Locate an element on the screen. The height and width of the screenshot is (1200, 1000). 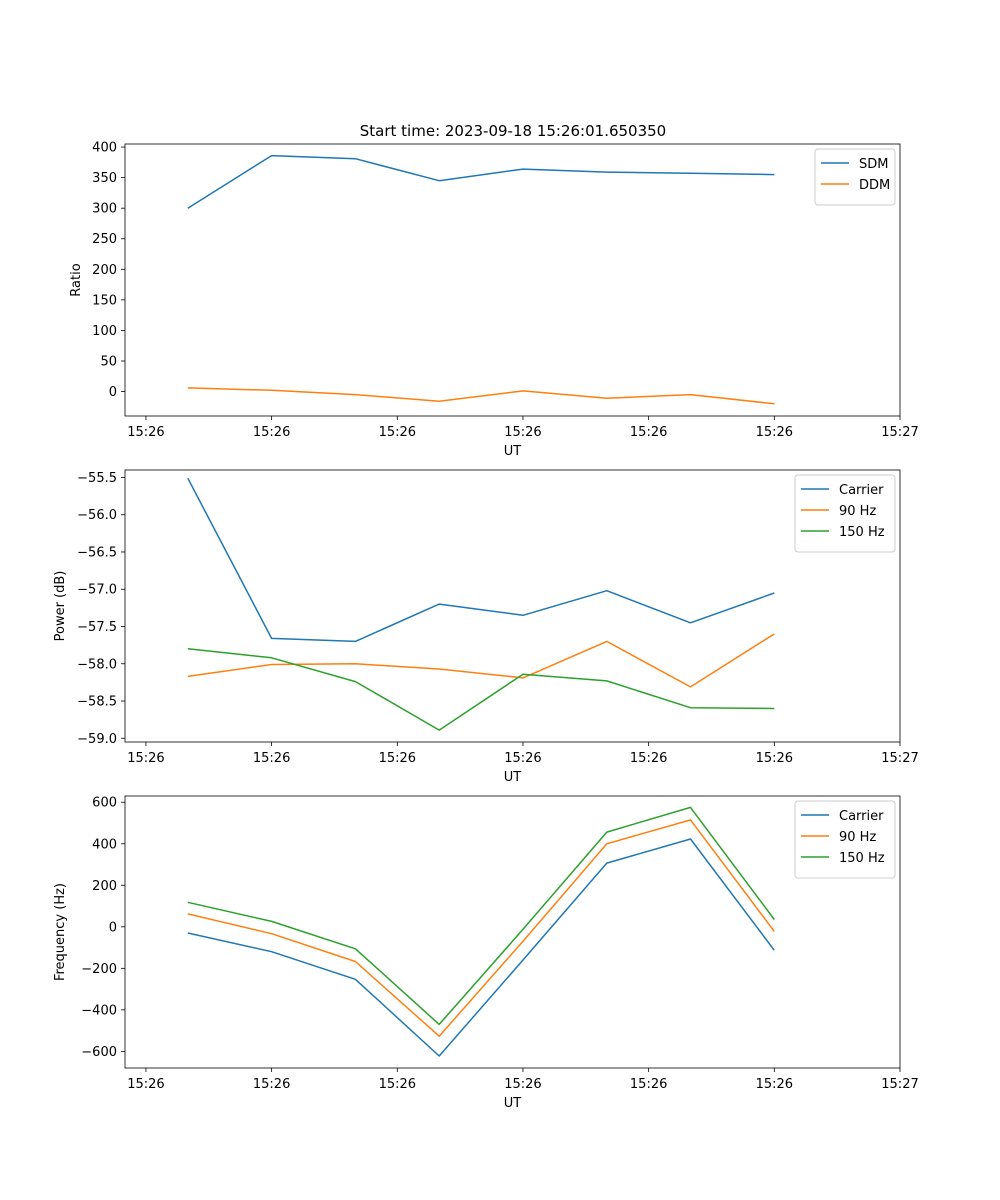
y-tick-label: −200 is located at coordinates (99, 969).